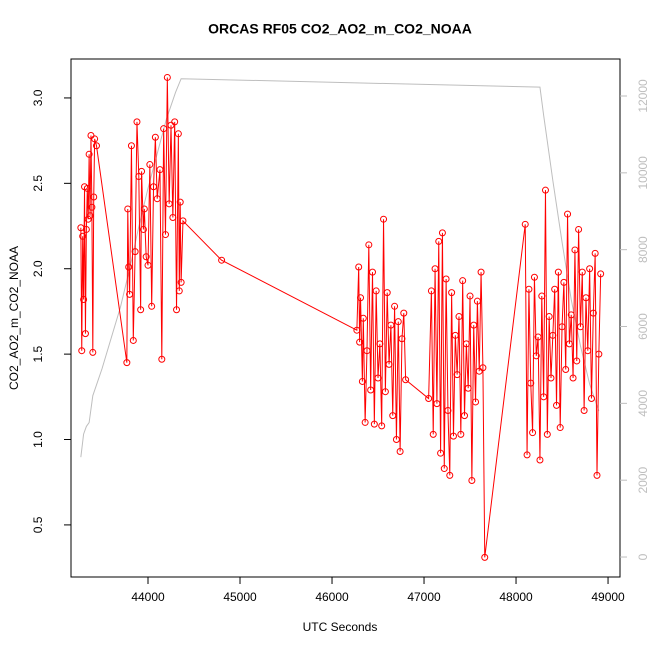  Describe the element at coordinates (340, 29) in the screenshot. I see `chart-title: ORCAS RF05 CO2_AO2_m_CO2_NOAA` at that location.